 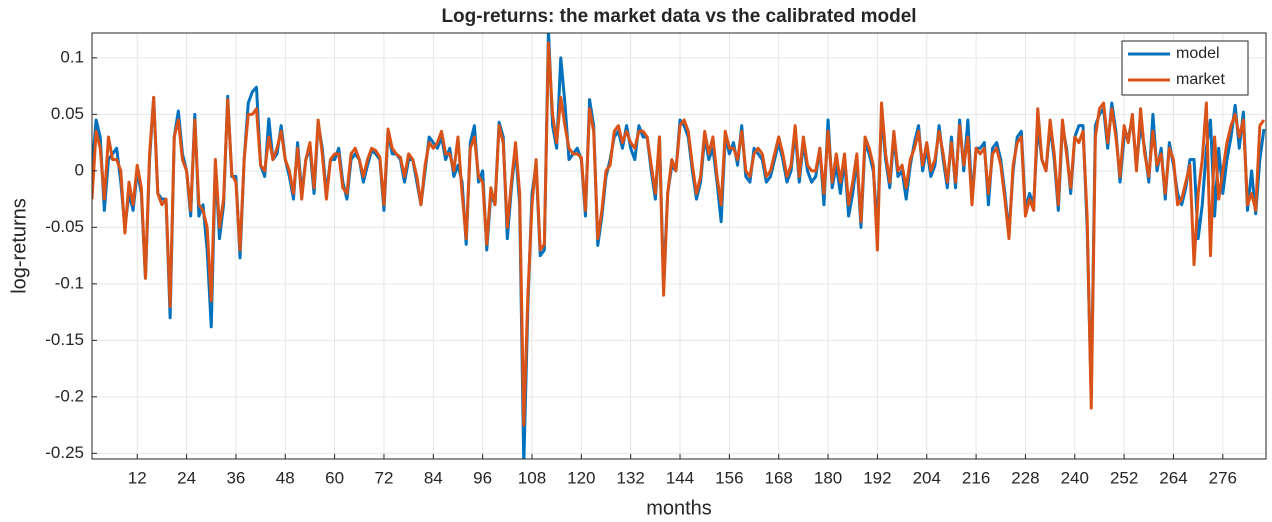 What do you see at coordinates (334, 477) in the screenshot?
I see `x-tick-label: 60` at bounding box center [334, 477].